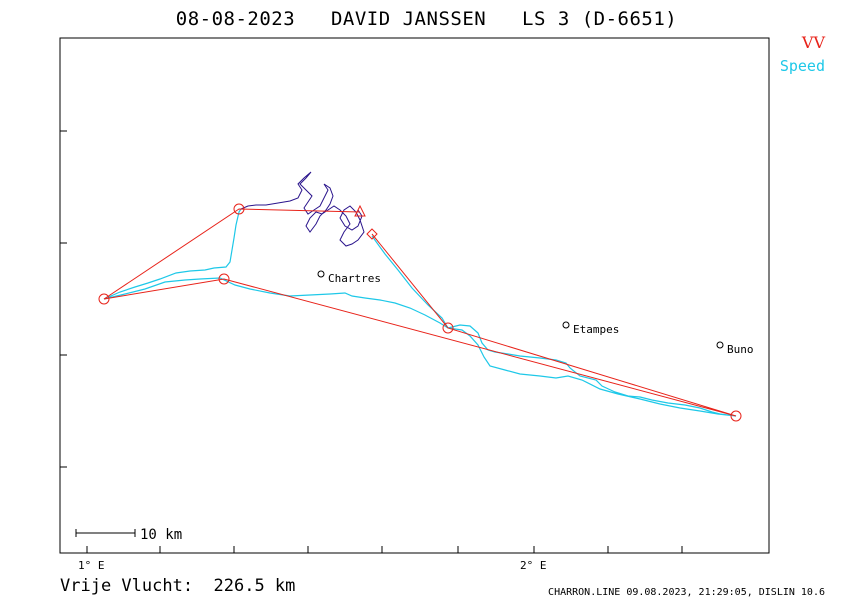  Describe the element at coordinates (354, 278) in the screenshot. I see `place-label-chartres: Chartres` at that location.